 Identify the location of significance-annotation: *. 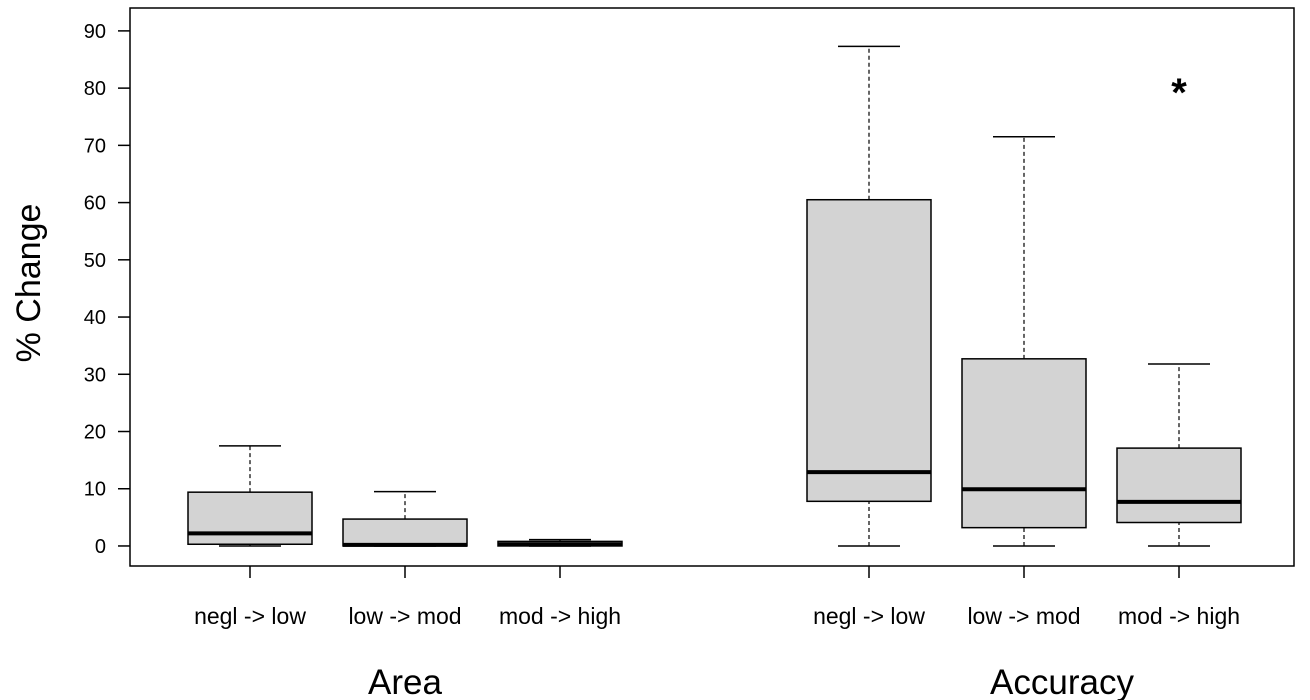
(1179, 93).